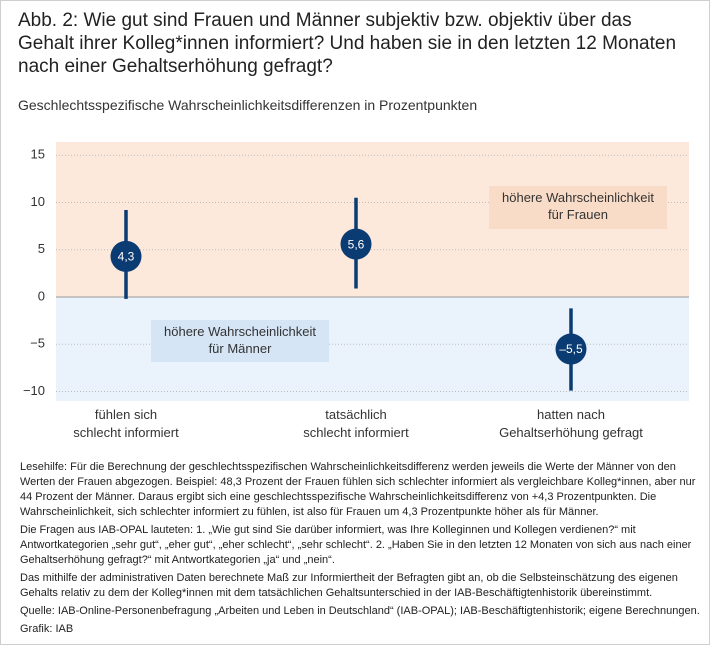 The width and height of the screenshot is (710, 645). Describe the element at coordinates (372, 349) in the screenshot. I see `negative-band` at that location.